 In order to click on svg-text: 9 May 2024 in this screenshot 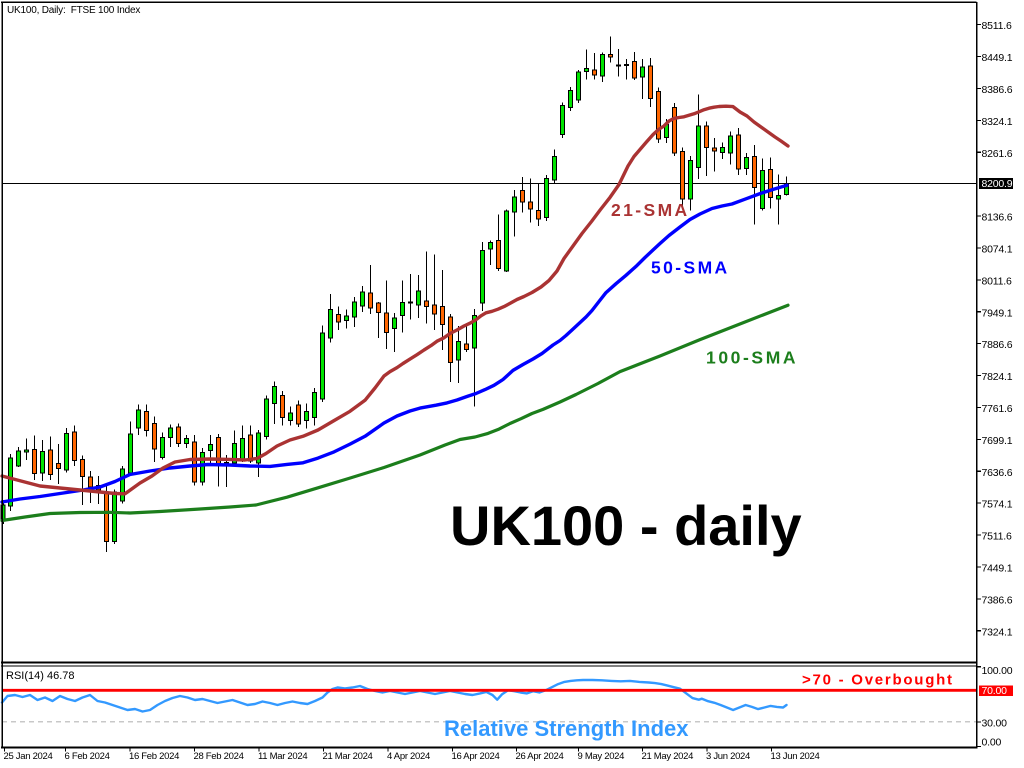, I will do `click(601, 756)`.